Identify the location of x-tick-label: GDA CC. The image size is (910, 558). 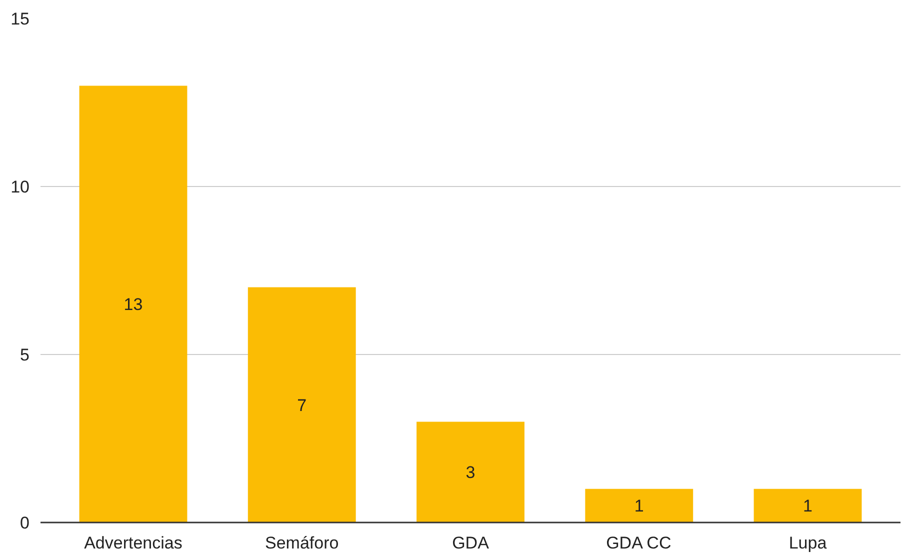
(639, 543).